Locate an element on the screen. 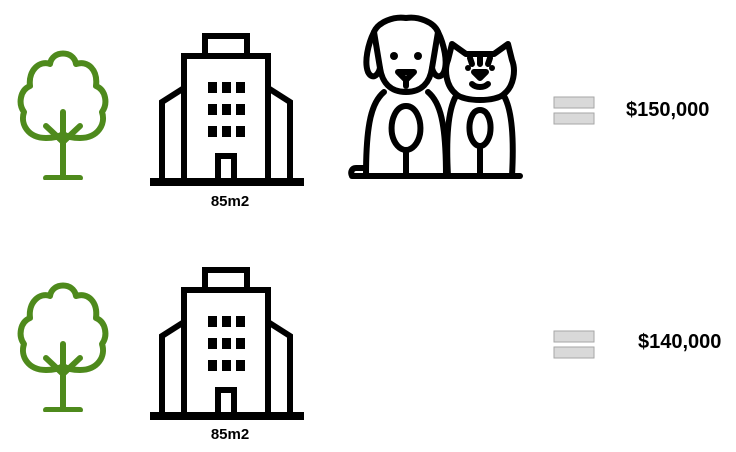  cat-icon is located at coordinates (483, 110).